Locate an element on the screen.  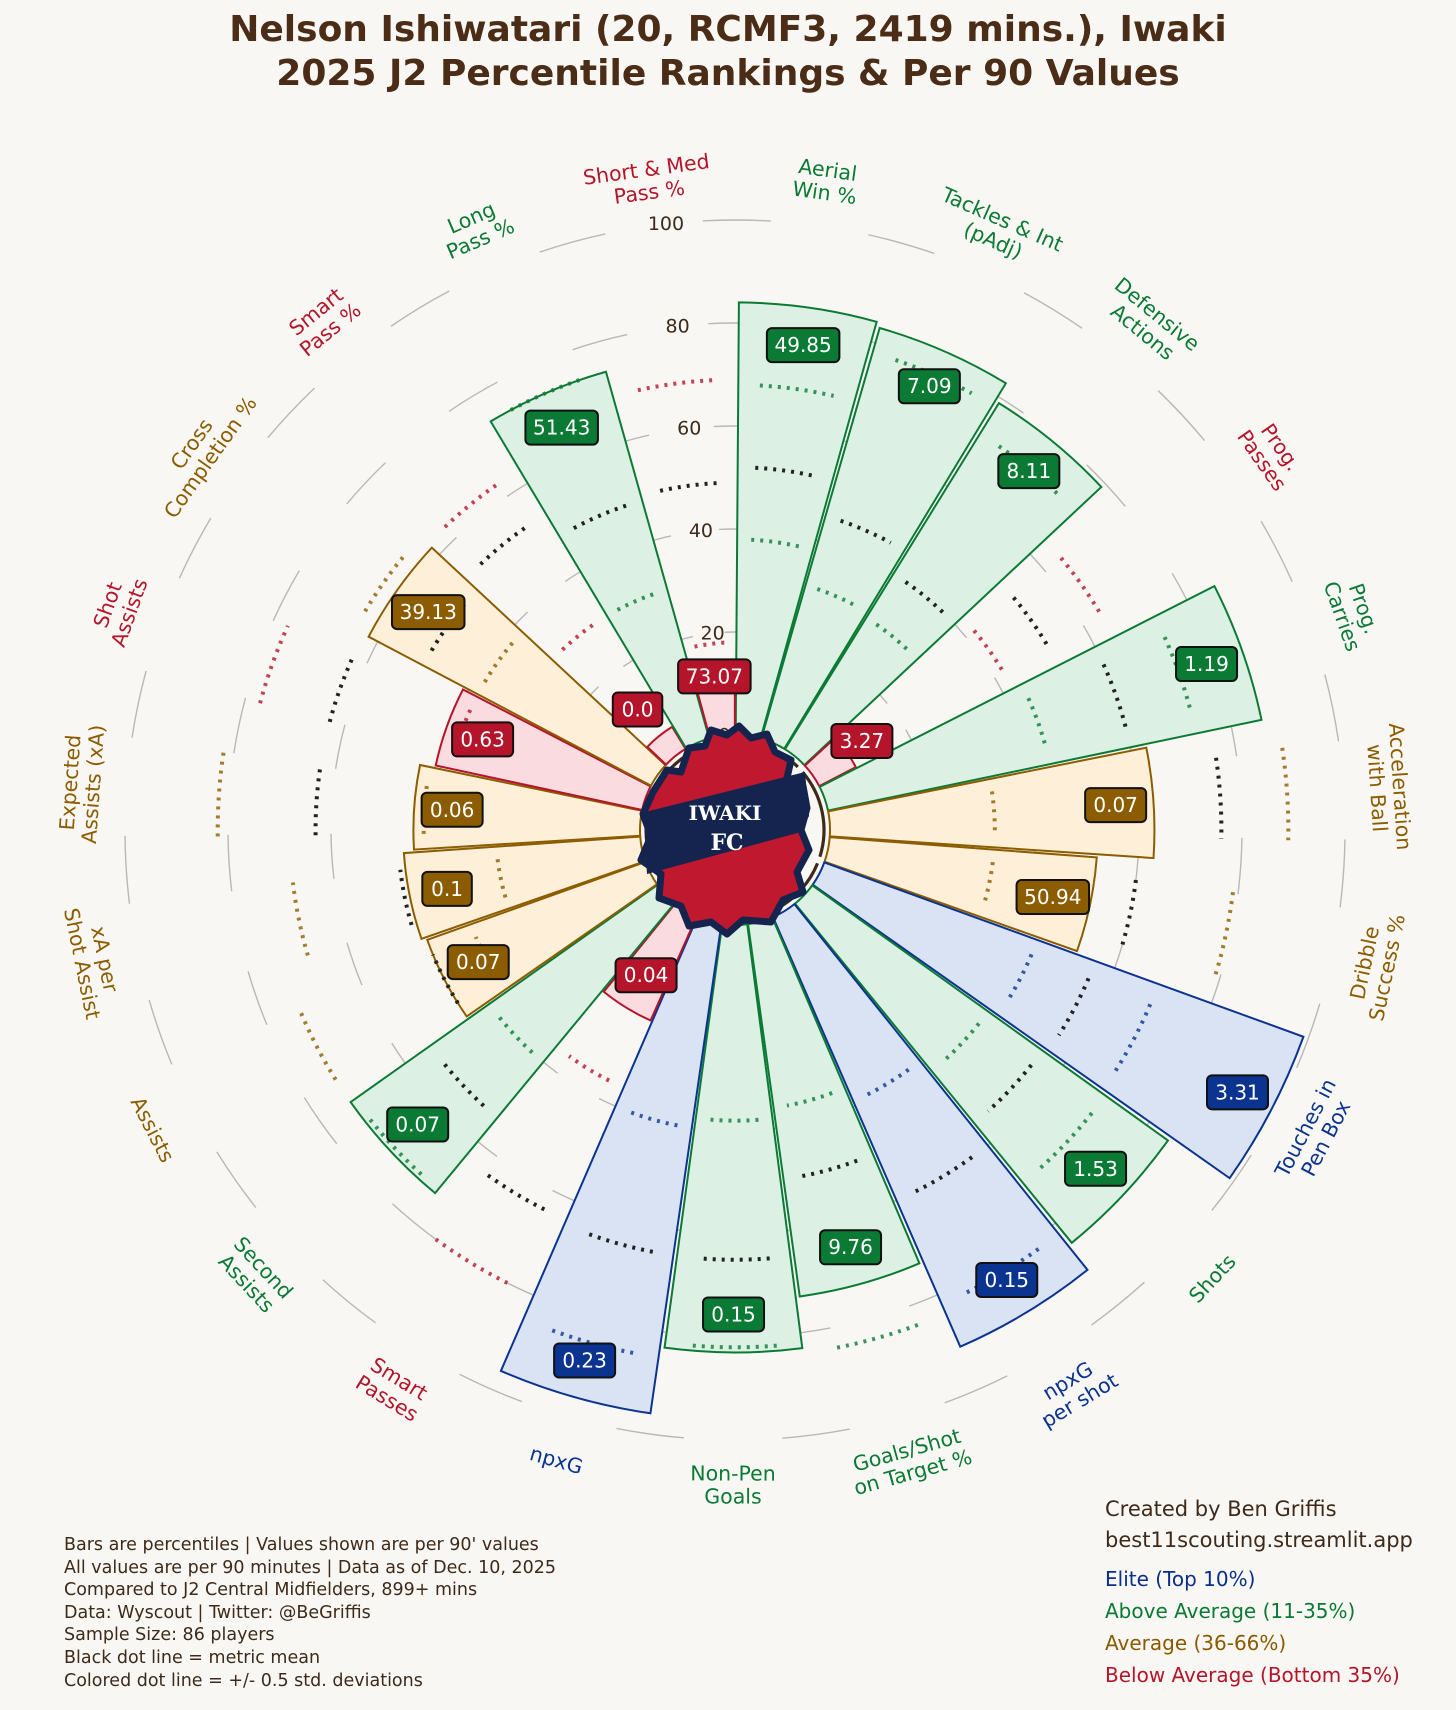
value-label: 8.11 is located at coordinates (1029, 471).